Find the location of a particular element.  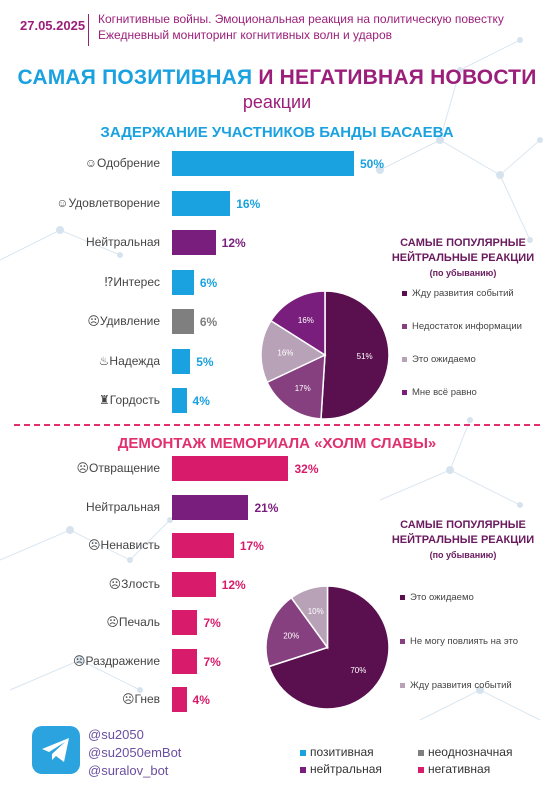

bar-label: ☹Раздражение is located at coordinates (116, 660).